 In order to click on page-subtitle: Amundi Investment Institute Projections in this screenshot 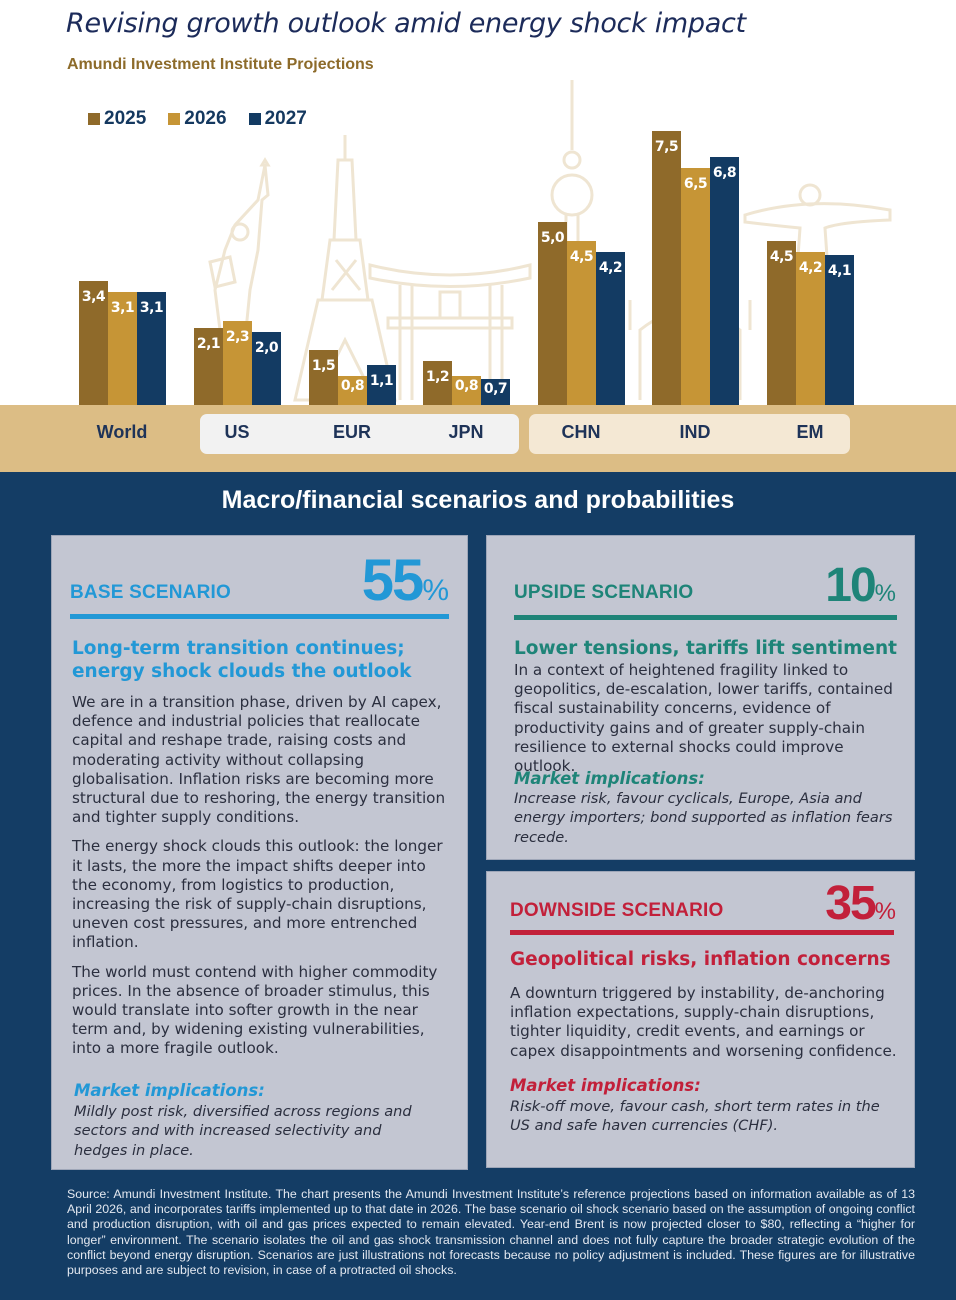, I will do `click(220, 64)`.